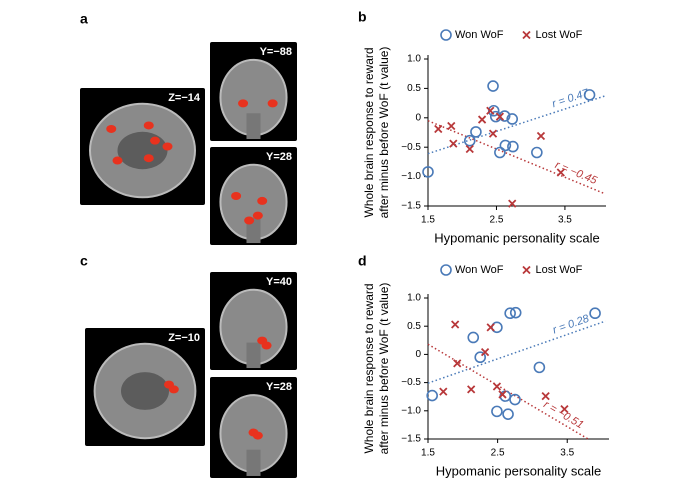 The width and height of the screenshot is (685, 497). What do you see at coordinates (84, 261) in the screenshot?
I see `panel-letter: c` at bounding box center [84, 261].